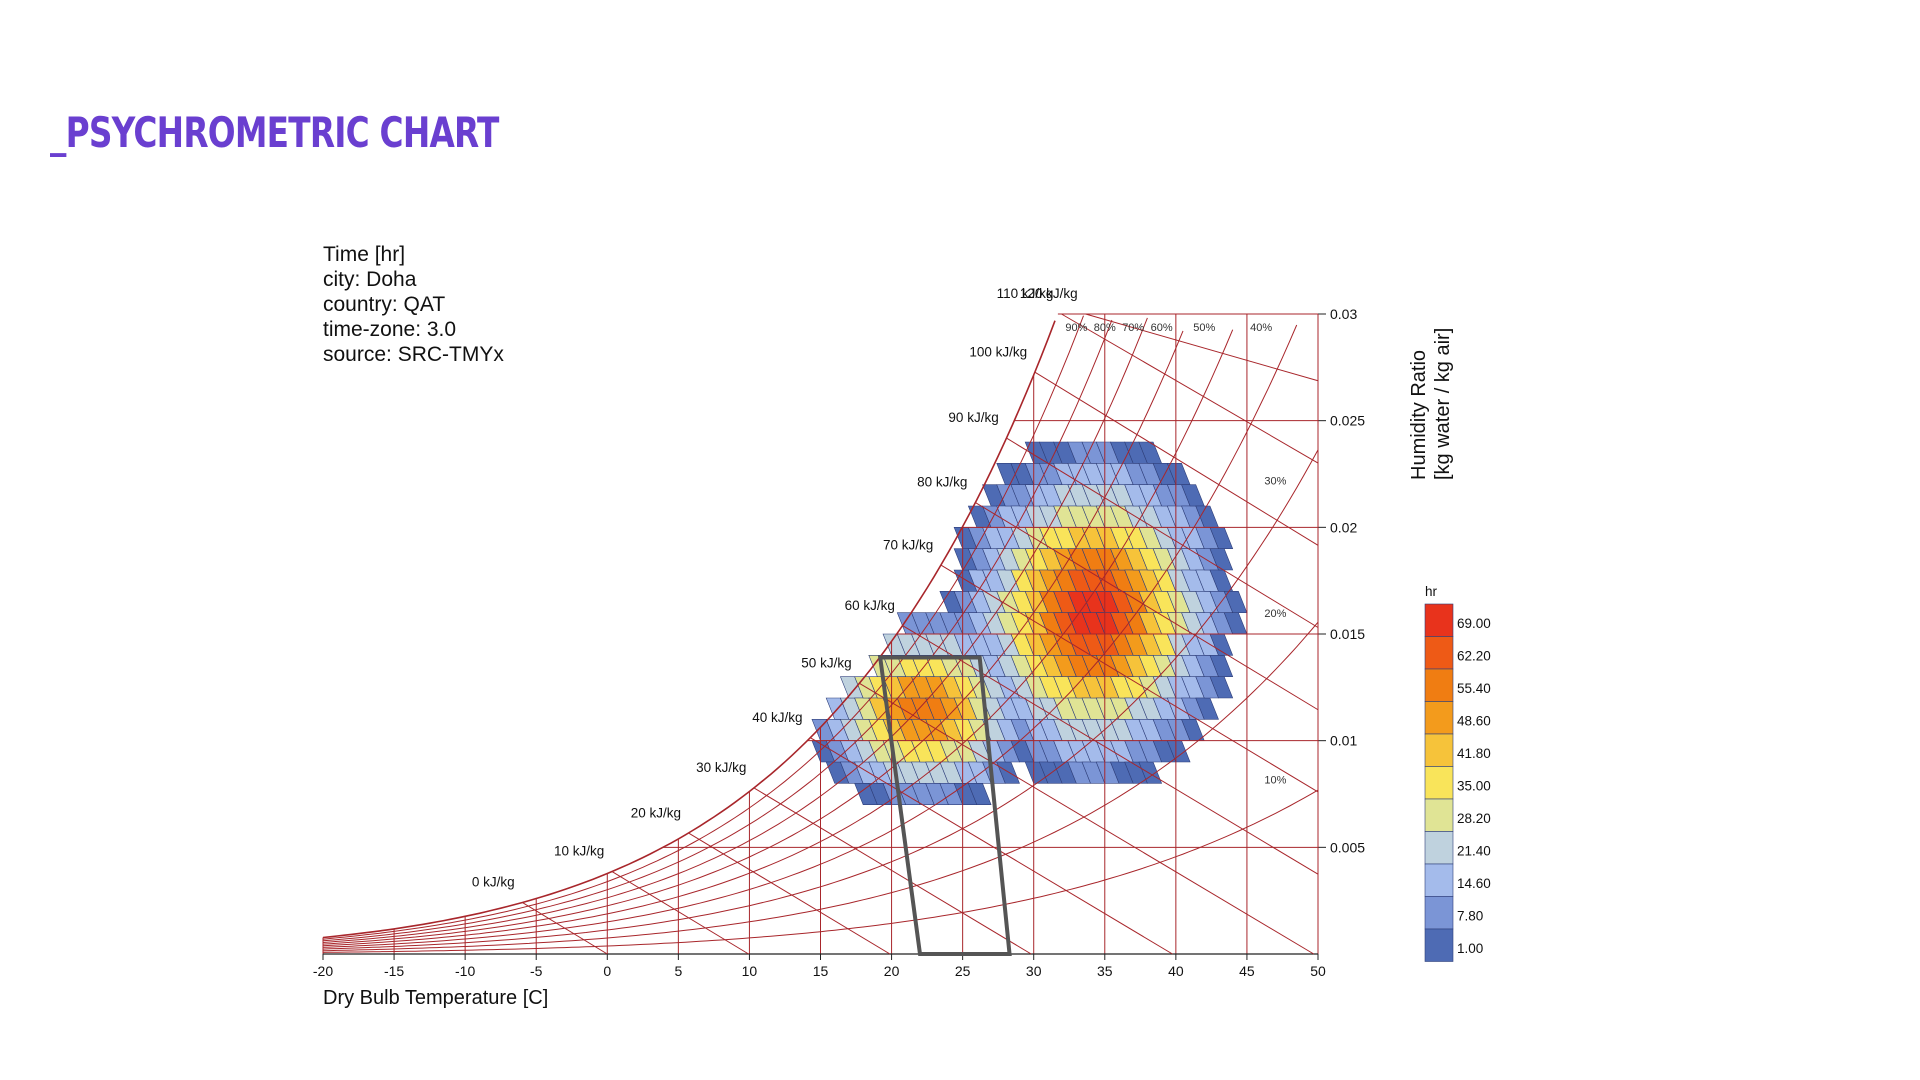 This screenshot has height=1080, width=1920. I want to click on enthalpy-label: 20 kJ/kg, so click(656, 812).